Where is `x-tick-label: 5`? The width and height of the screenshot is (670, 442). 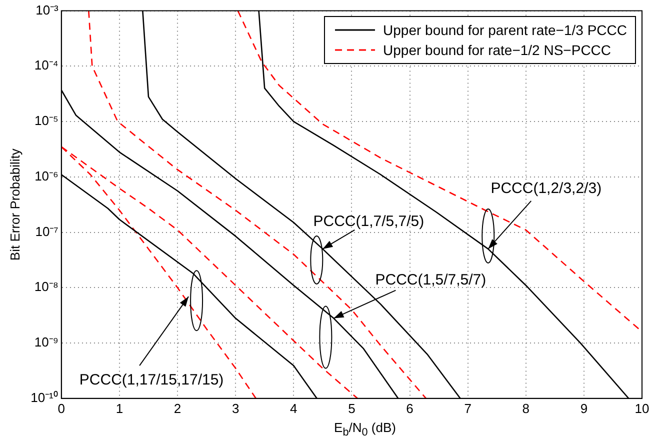 x-tick-label: 5 is located at coordinates (352, 408).